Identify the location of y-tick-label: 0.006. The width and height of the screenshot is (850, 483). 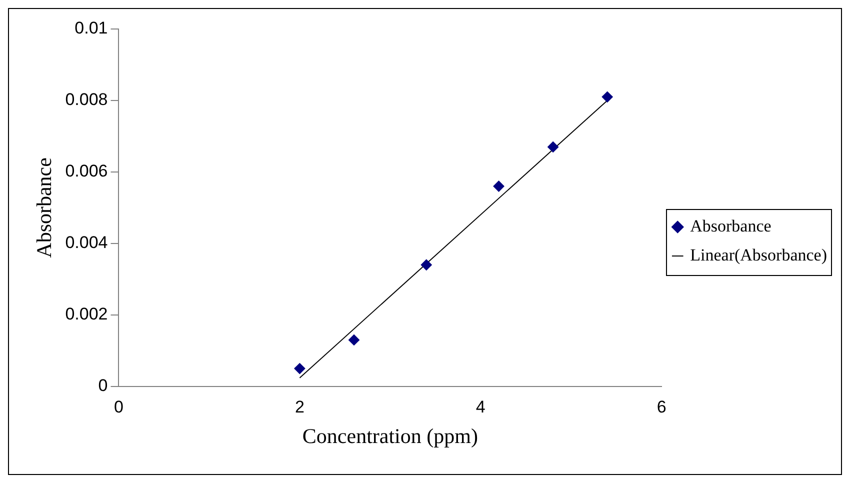
(86, 171).